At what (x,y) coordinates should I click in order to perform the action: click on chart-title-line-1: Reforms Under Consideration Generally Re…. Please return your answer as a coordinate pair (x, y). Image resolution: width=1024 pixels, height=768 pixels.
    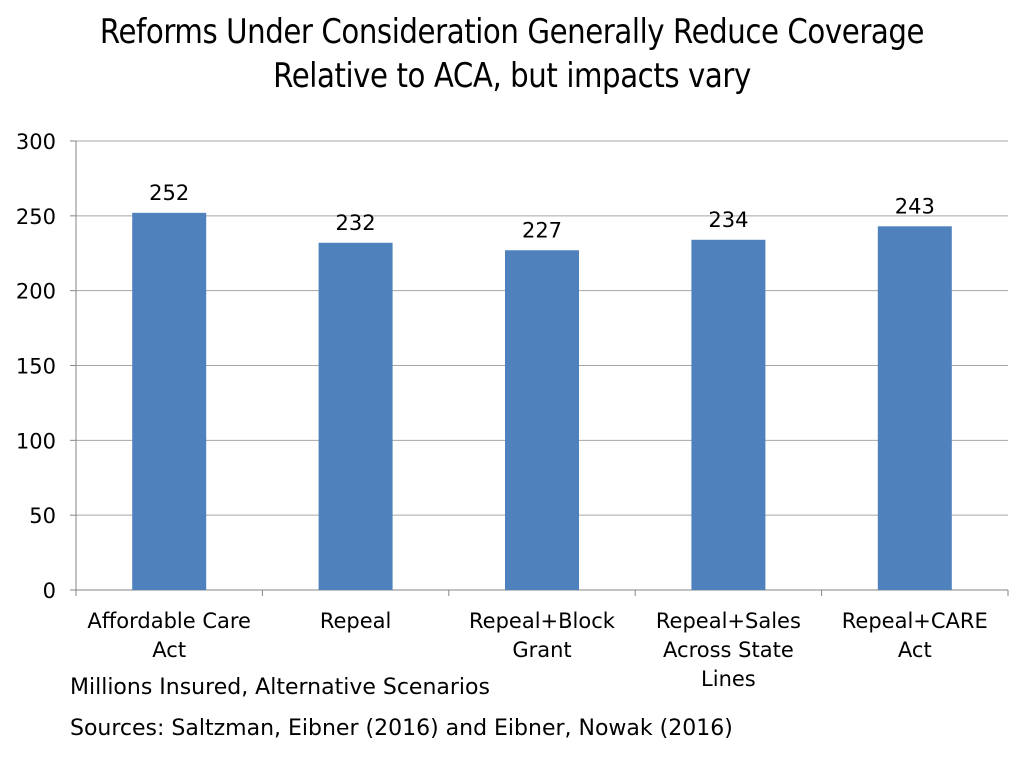
    Looking at the image, I should click on (512, 32).